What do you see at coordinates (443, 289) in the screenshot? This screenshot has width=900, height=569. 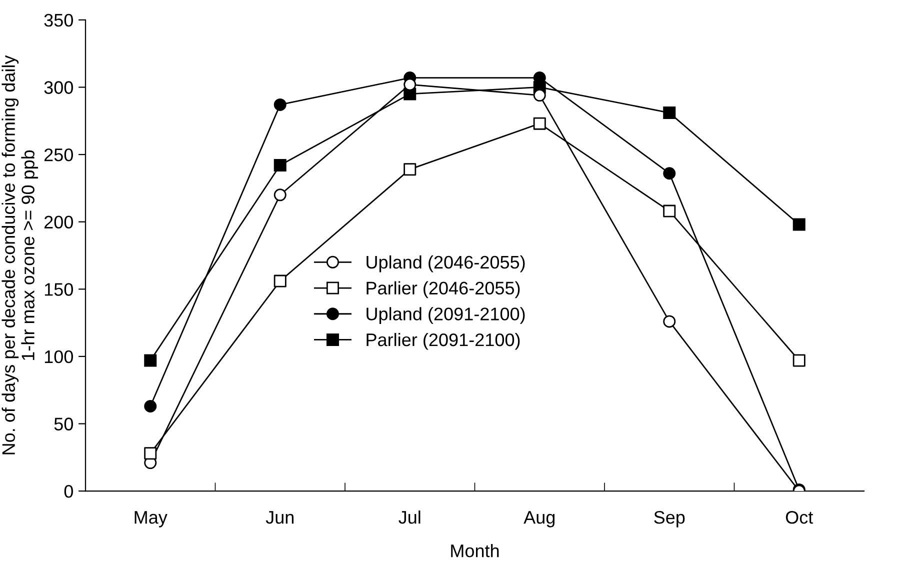 I see `legend-label: Parlier (2046-2055)` at bounding box center [443, 289].